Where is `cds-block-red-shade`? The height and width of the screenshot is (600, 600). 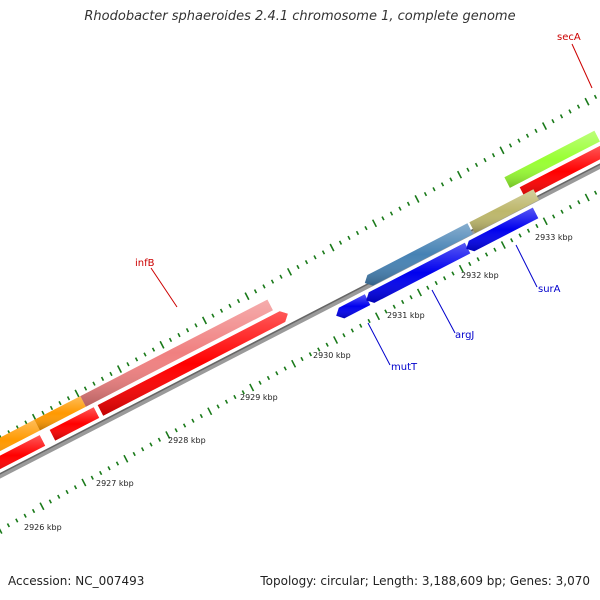 cds-block-red-shade is located at coordinates (74, 424).